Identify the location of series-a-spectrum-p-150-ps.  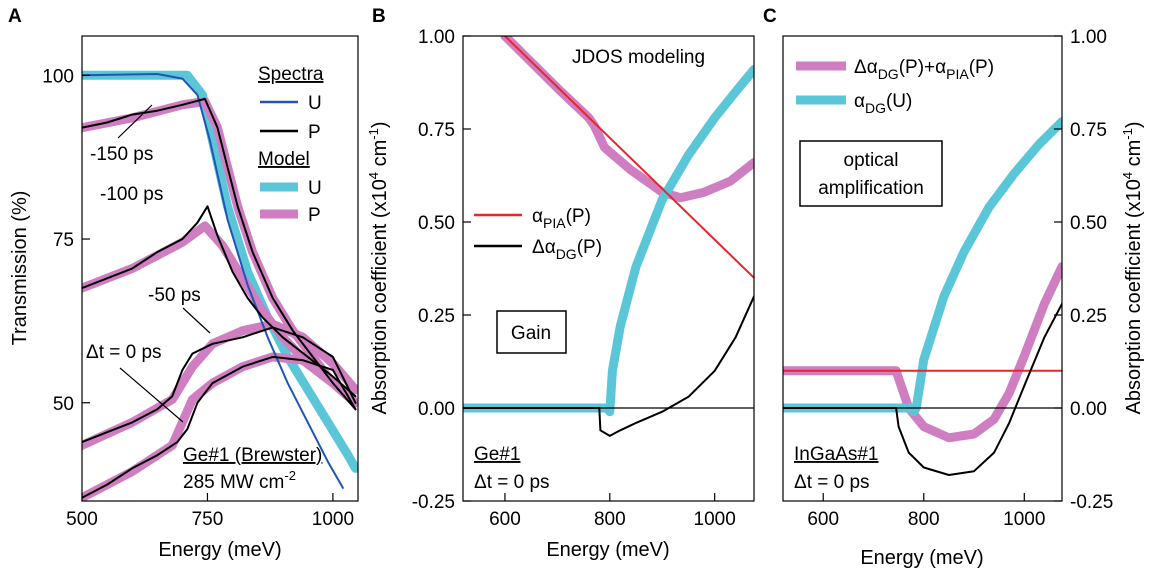
(219, 254).